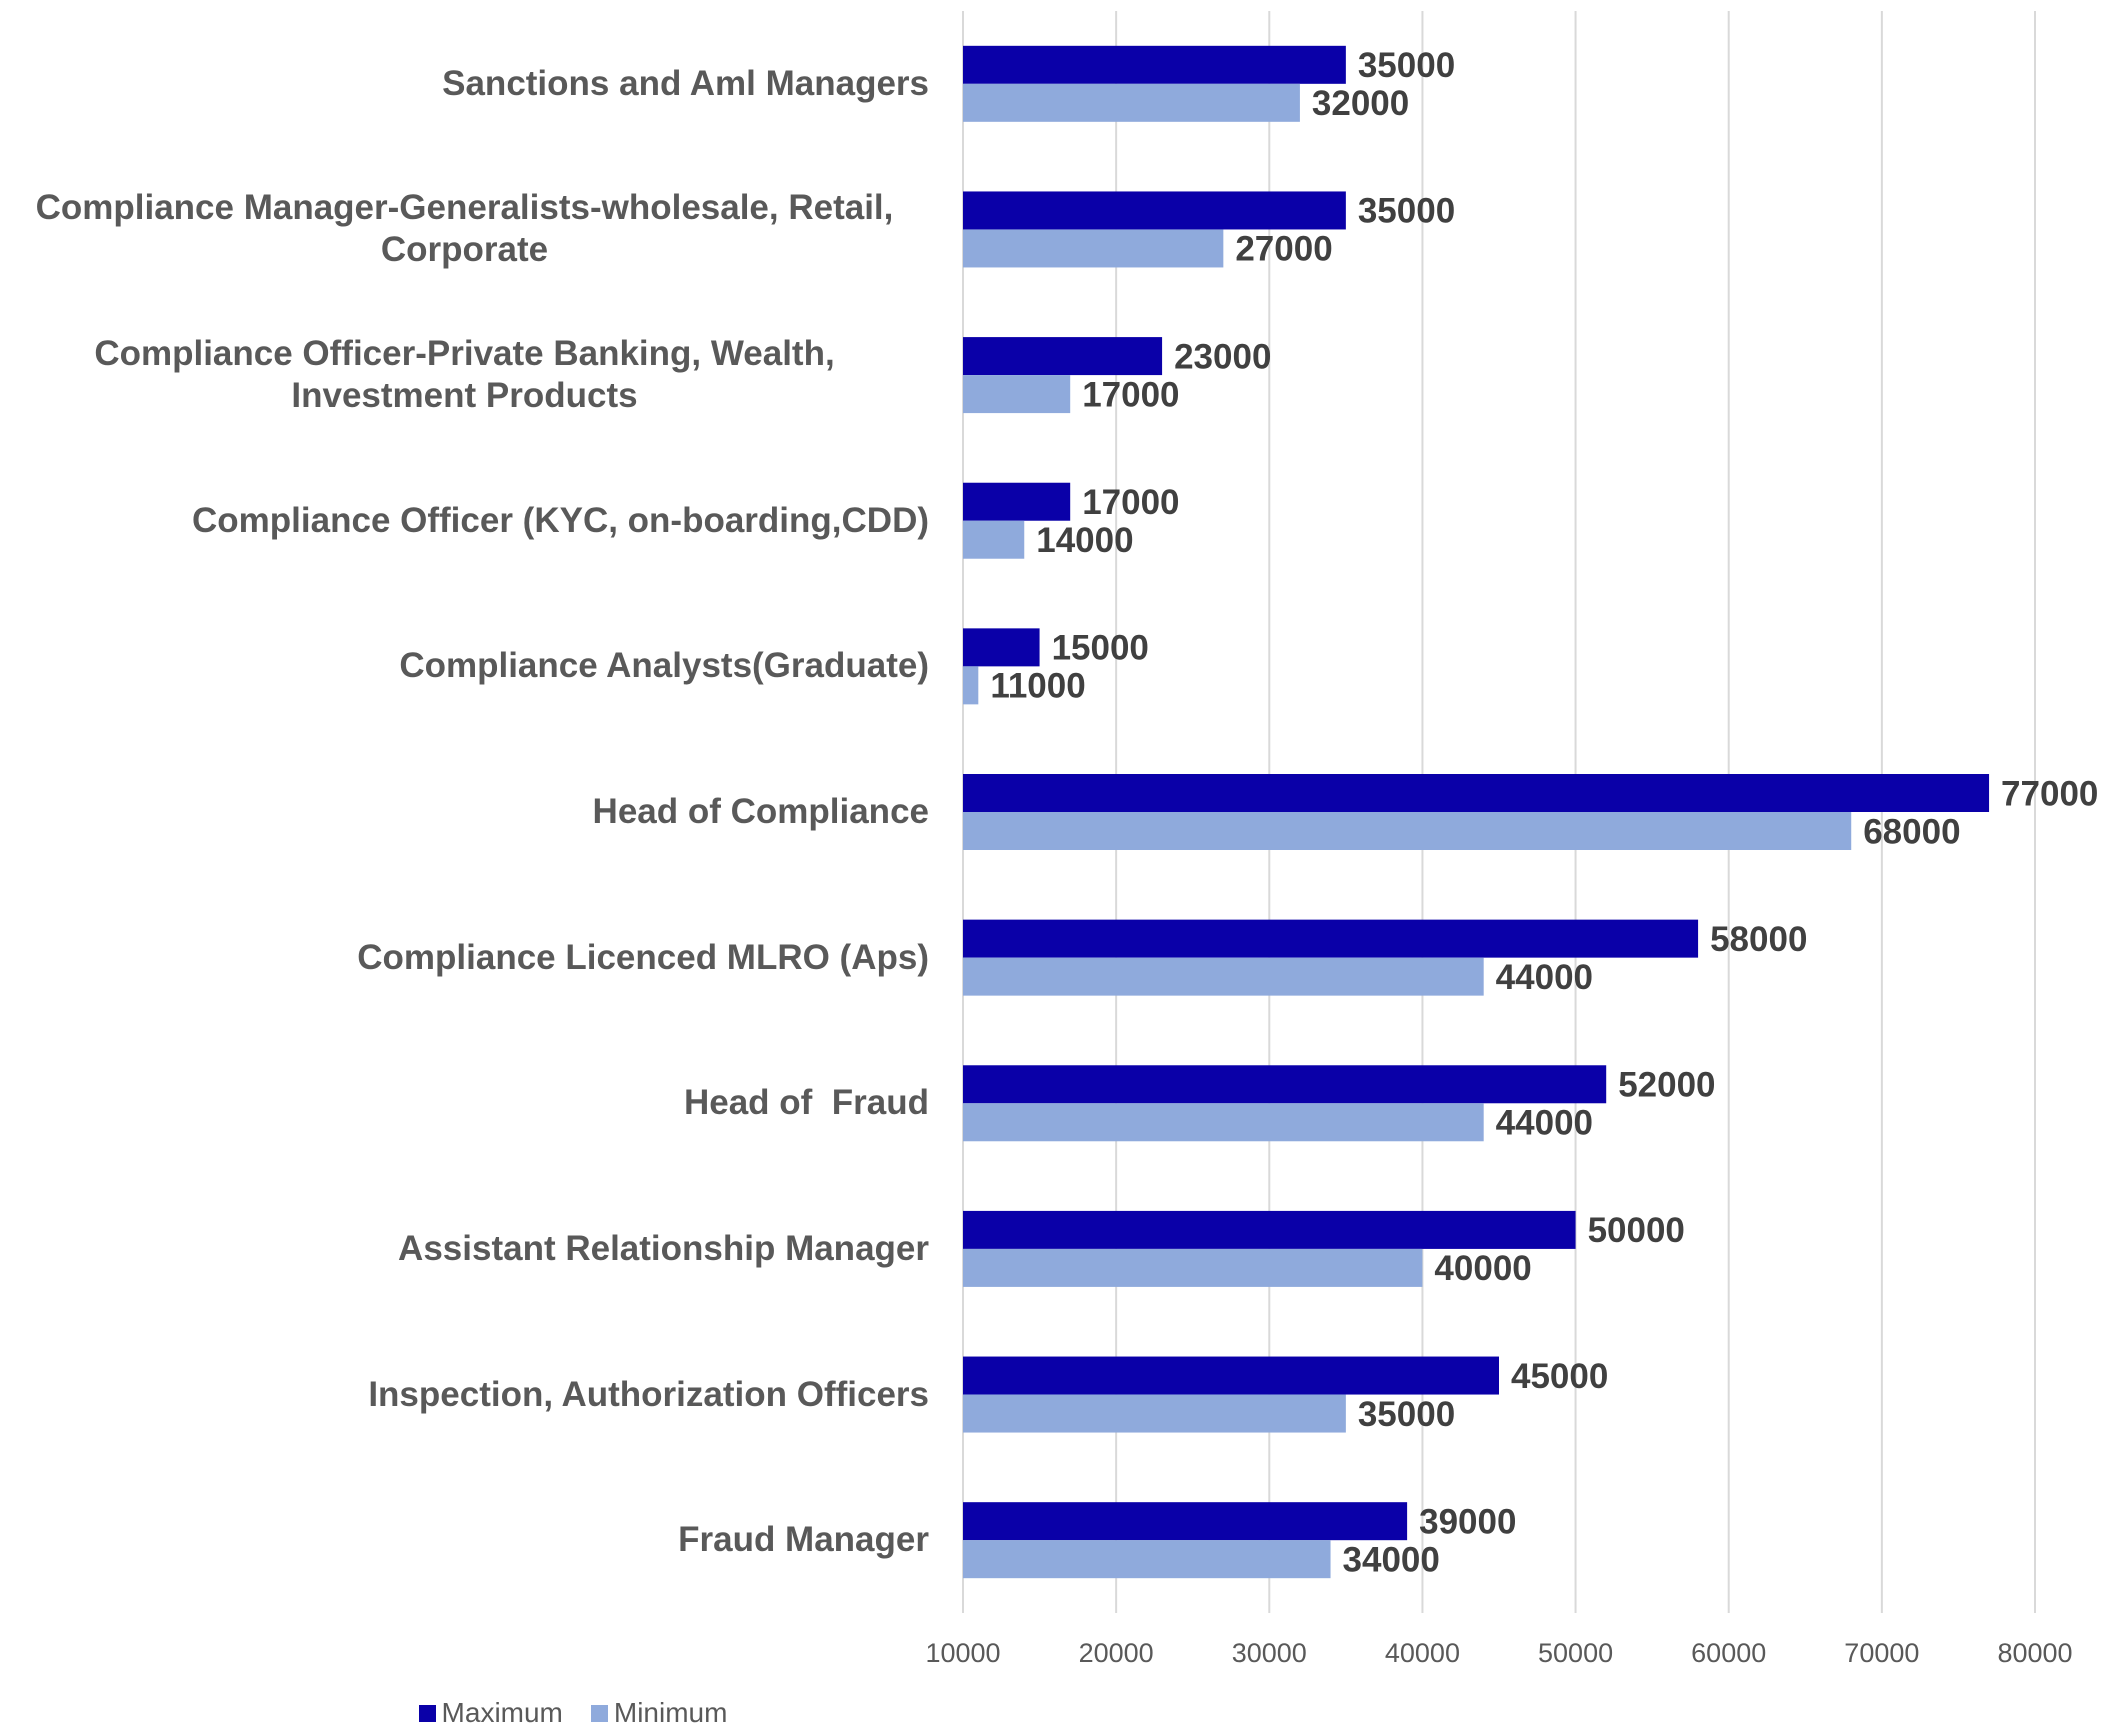  What do you see at coordinates (813, 1711) in the screenshot?
I see `legend: Maximum Minimum` at bounding box center [813, 1711].